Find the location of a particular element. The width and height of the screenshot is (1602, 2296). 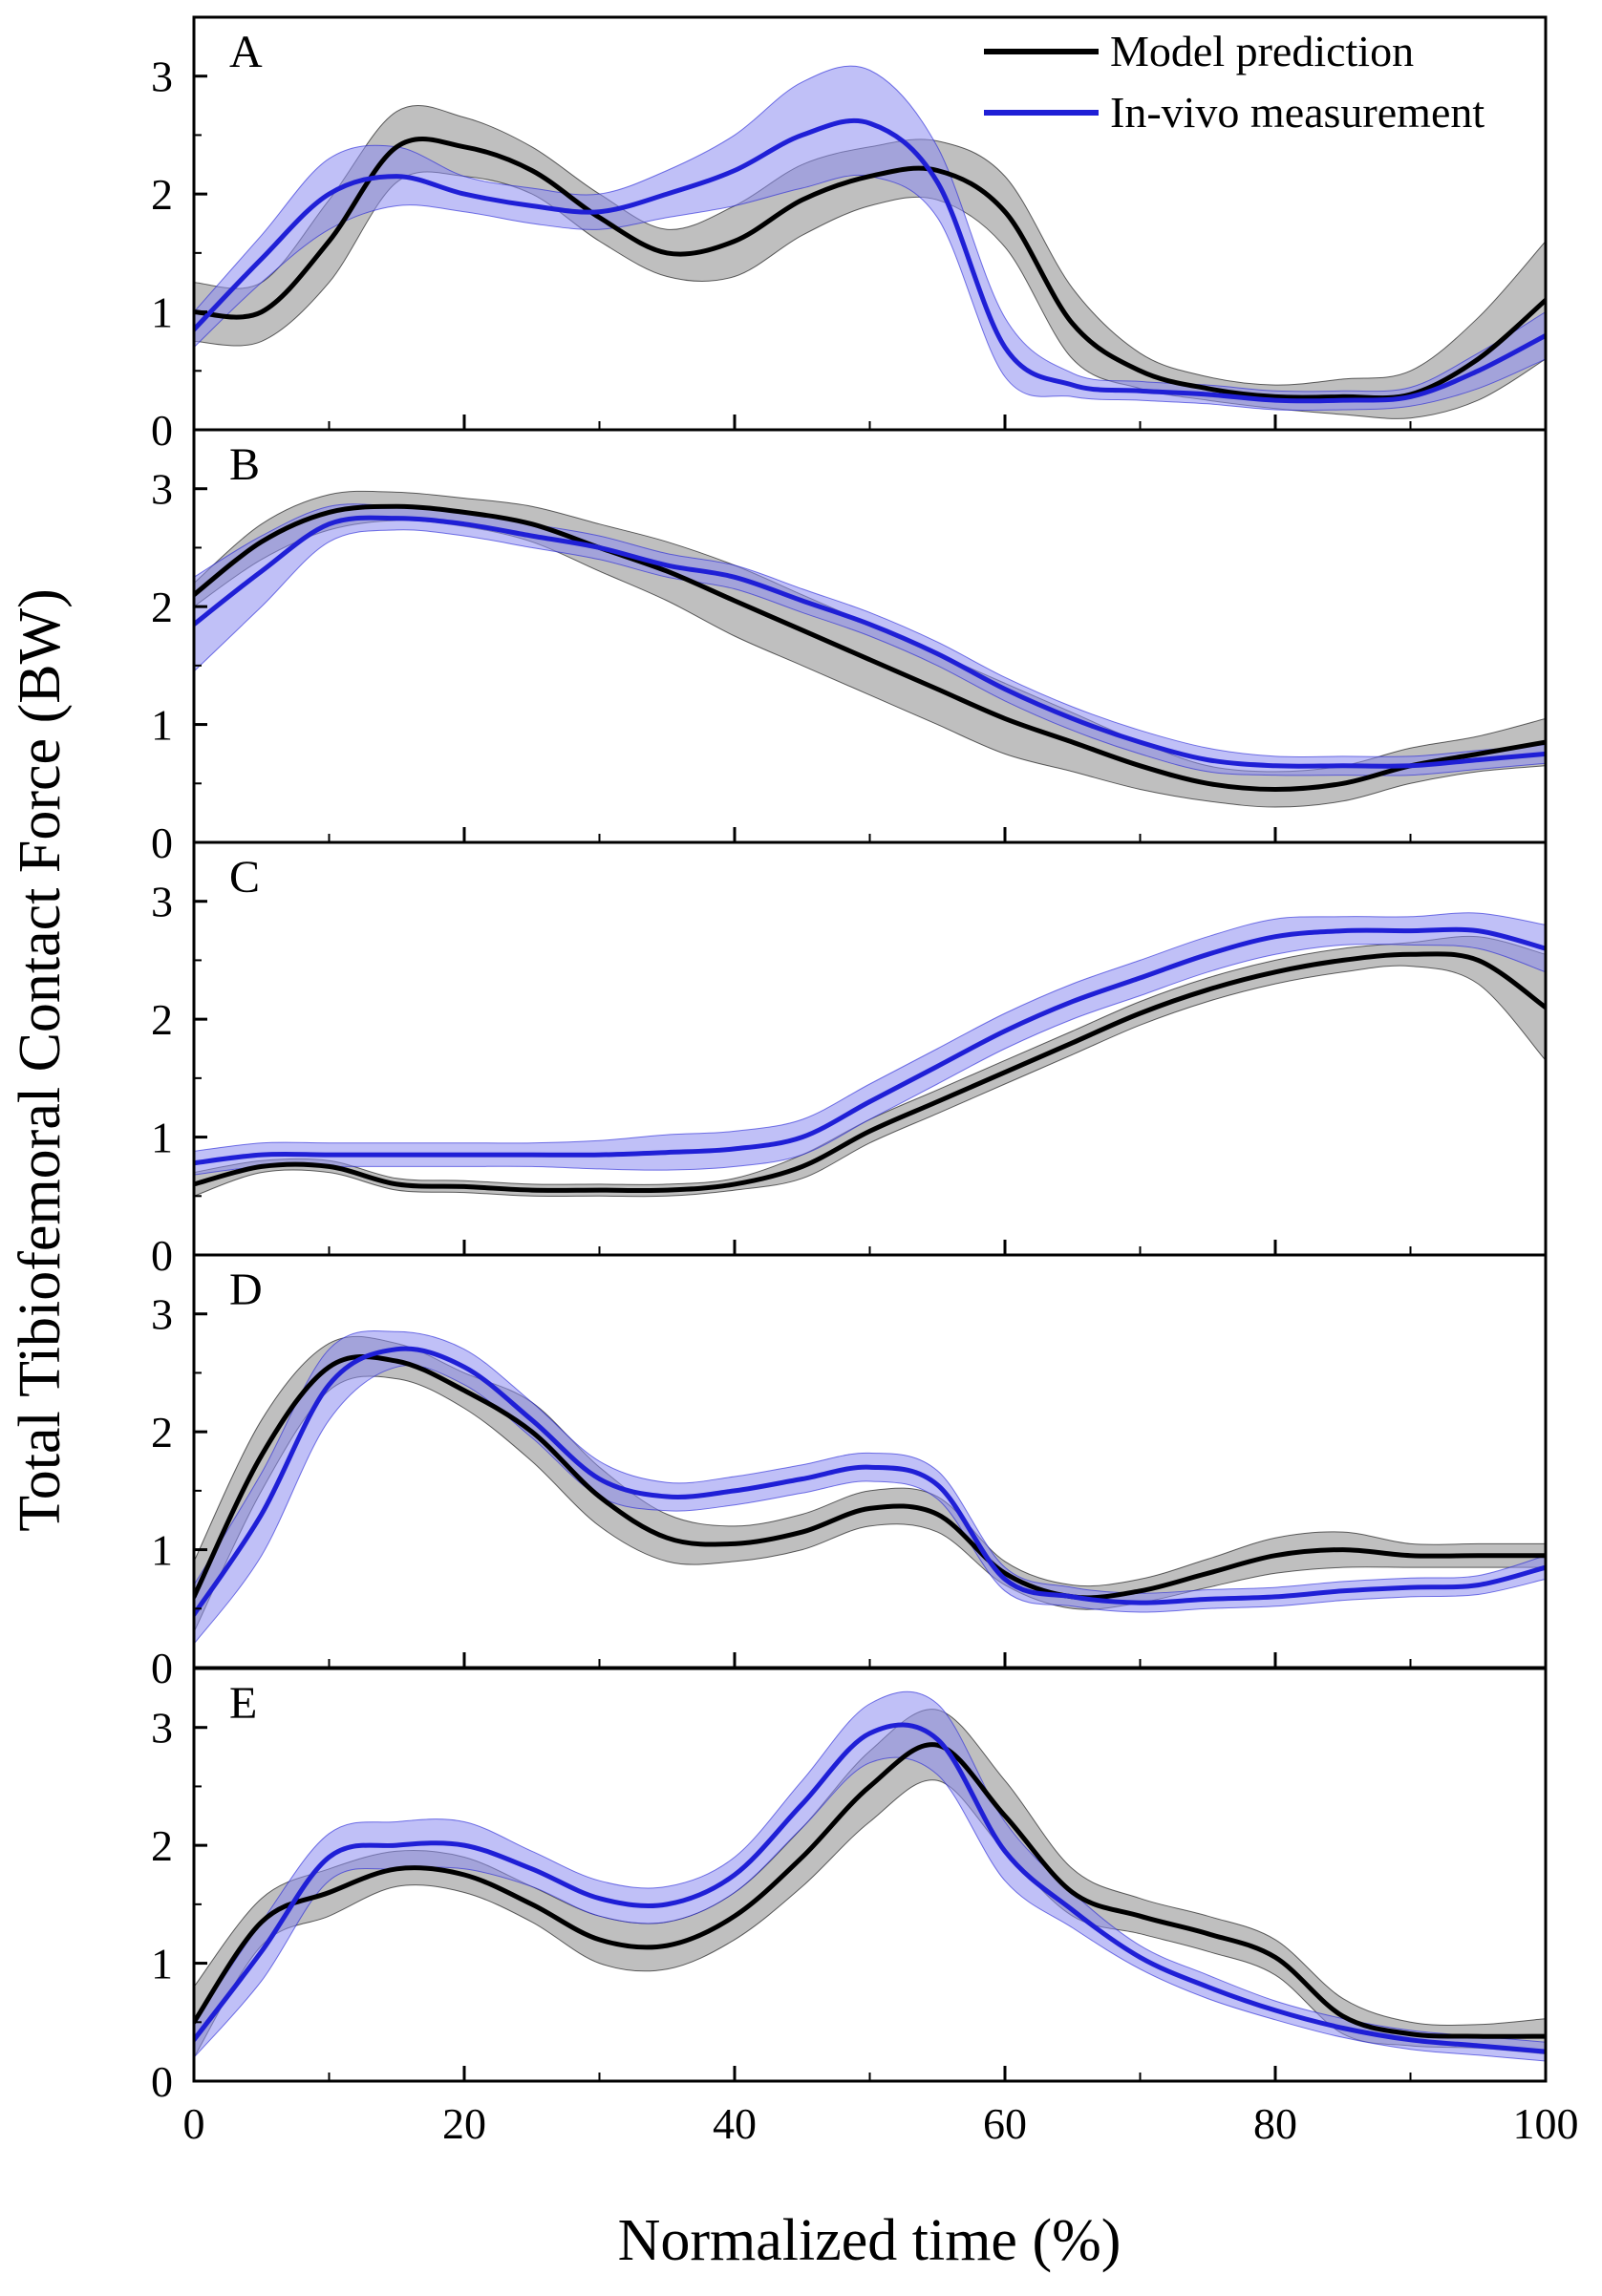

x-tick-label: 60 is located at coordinates (1005, 2123).